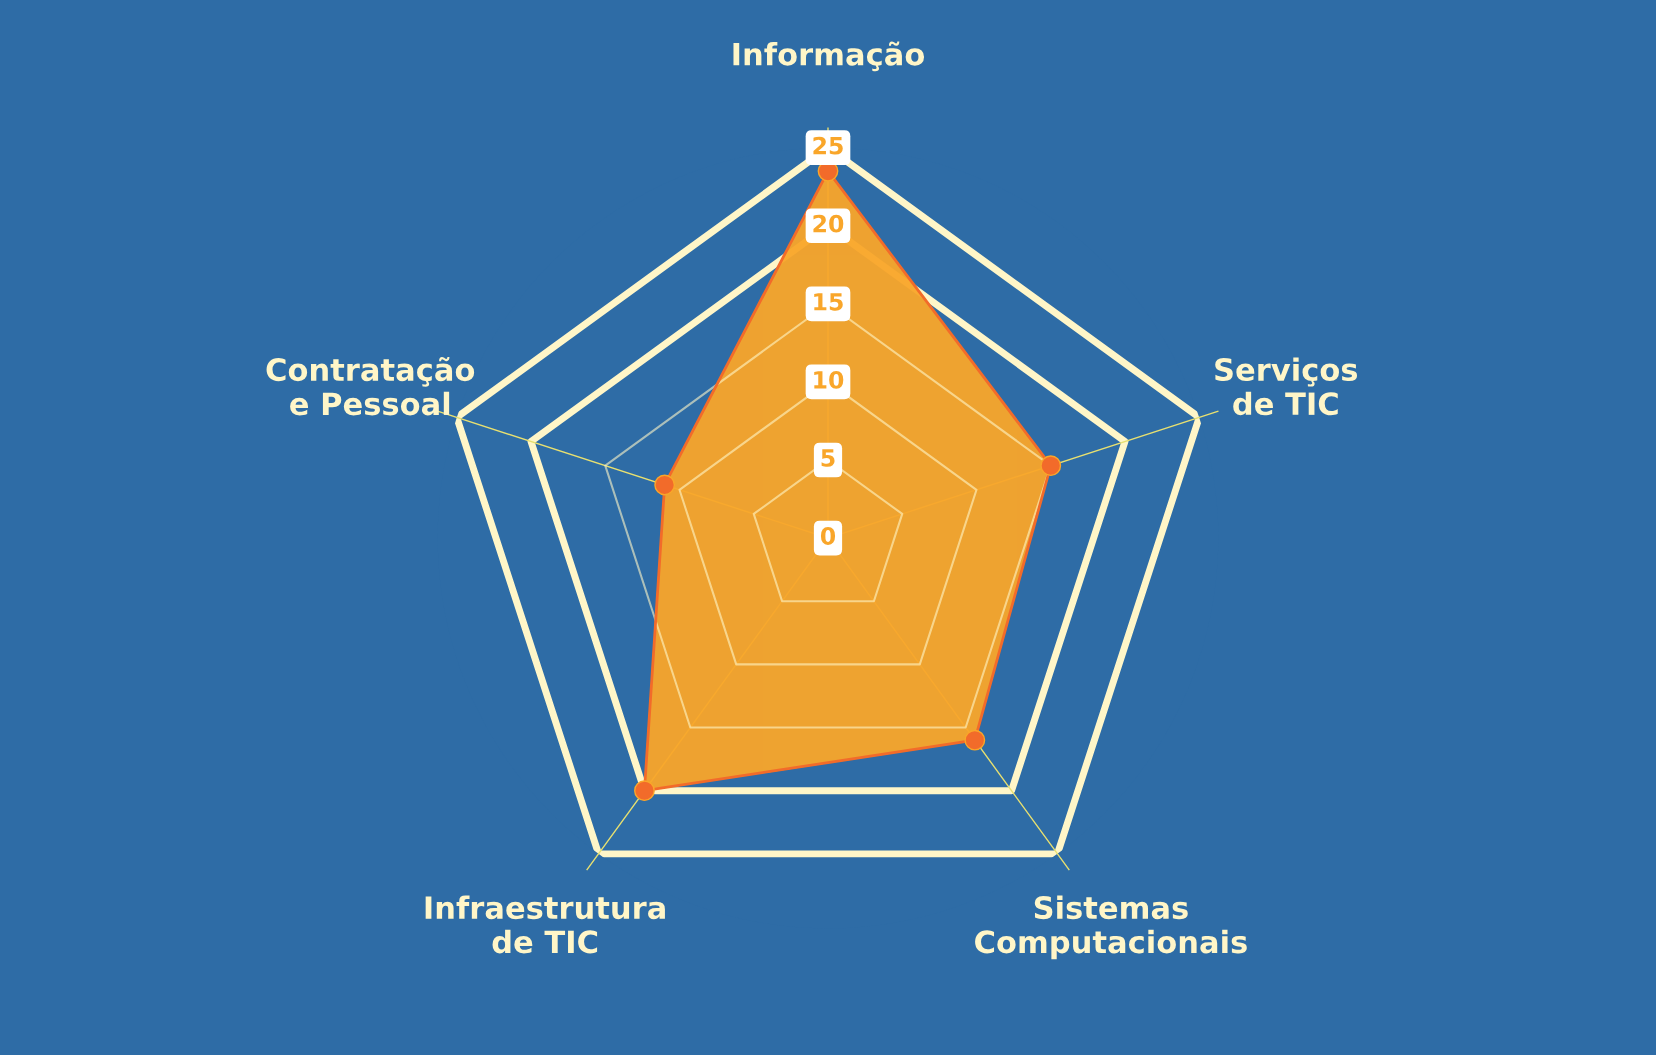 The width and height of the screenshot is (1656, 1055). Describe the element at coordinates (829, 56) in the screenshot. I see `spoke-label: Informação` at that location.